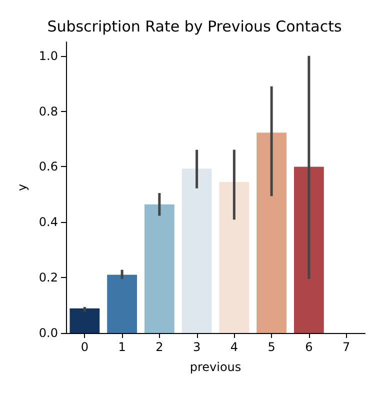 The image size is (389, 393). What do you see at coordinates (48, 55) in the screenshot?
I see `y-tick-label: 1.0` at bounding box center [48, 55].